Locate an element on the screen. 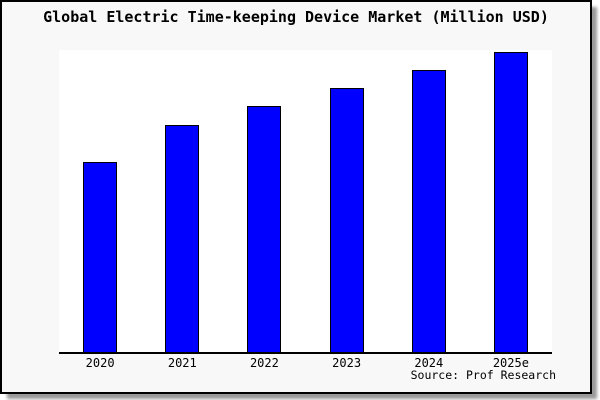 This screenshot has width=600, height=400. x-tick-label-2024: 2024 is located at coordinates (429, 363).